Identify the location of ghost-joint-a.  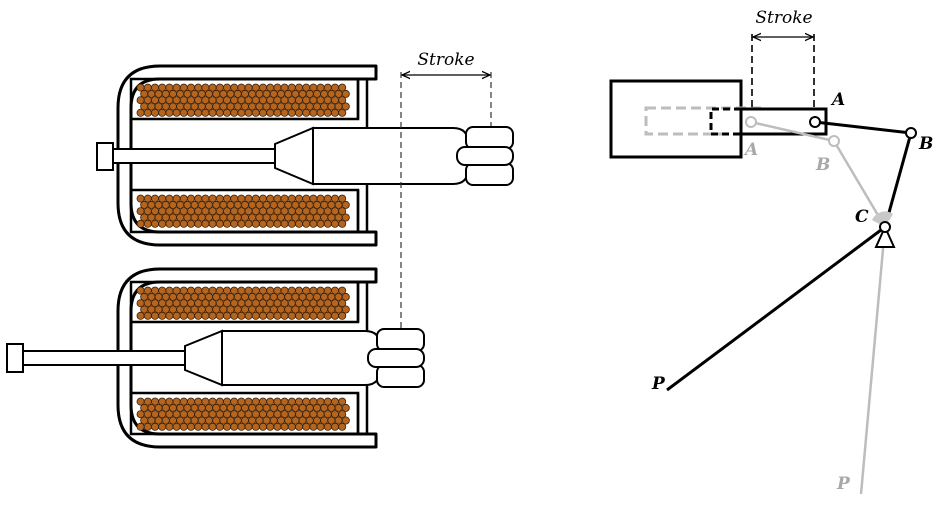
(751, 122).